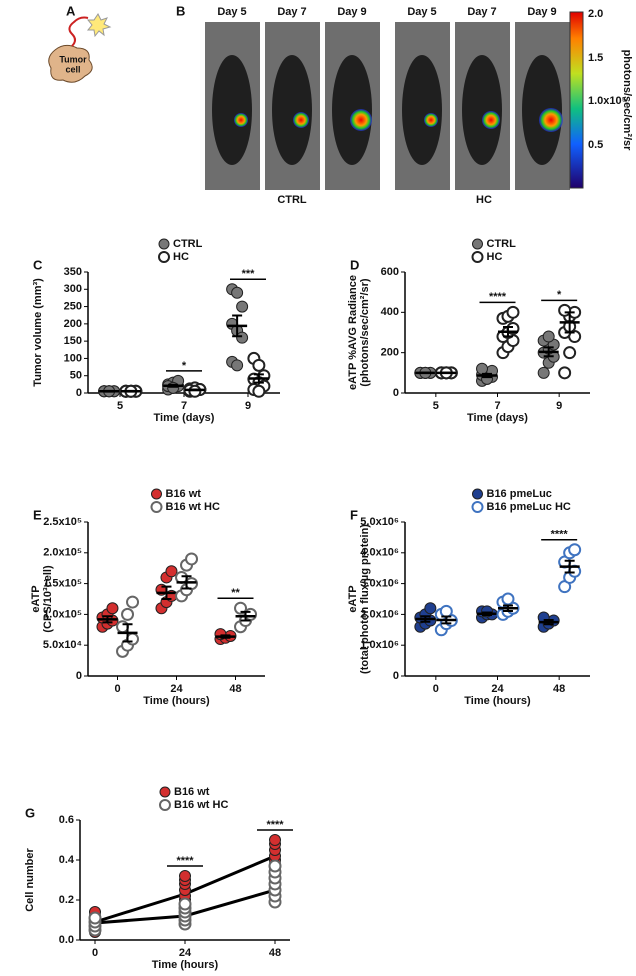  I want to click on y-tick-label: 1.5x10⁵, so click(62, 584).